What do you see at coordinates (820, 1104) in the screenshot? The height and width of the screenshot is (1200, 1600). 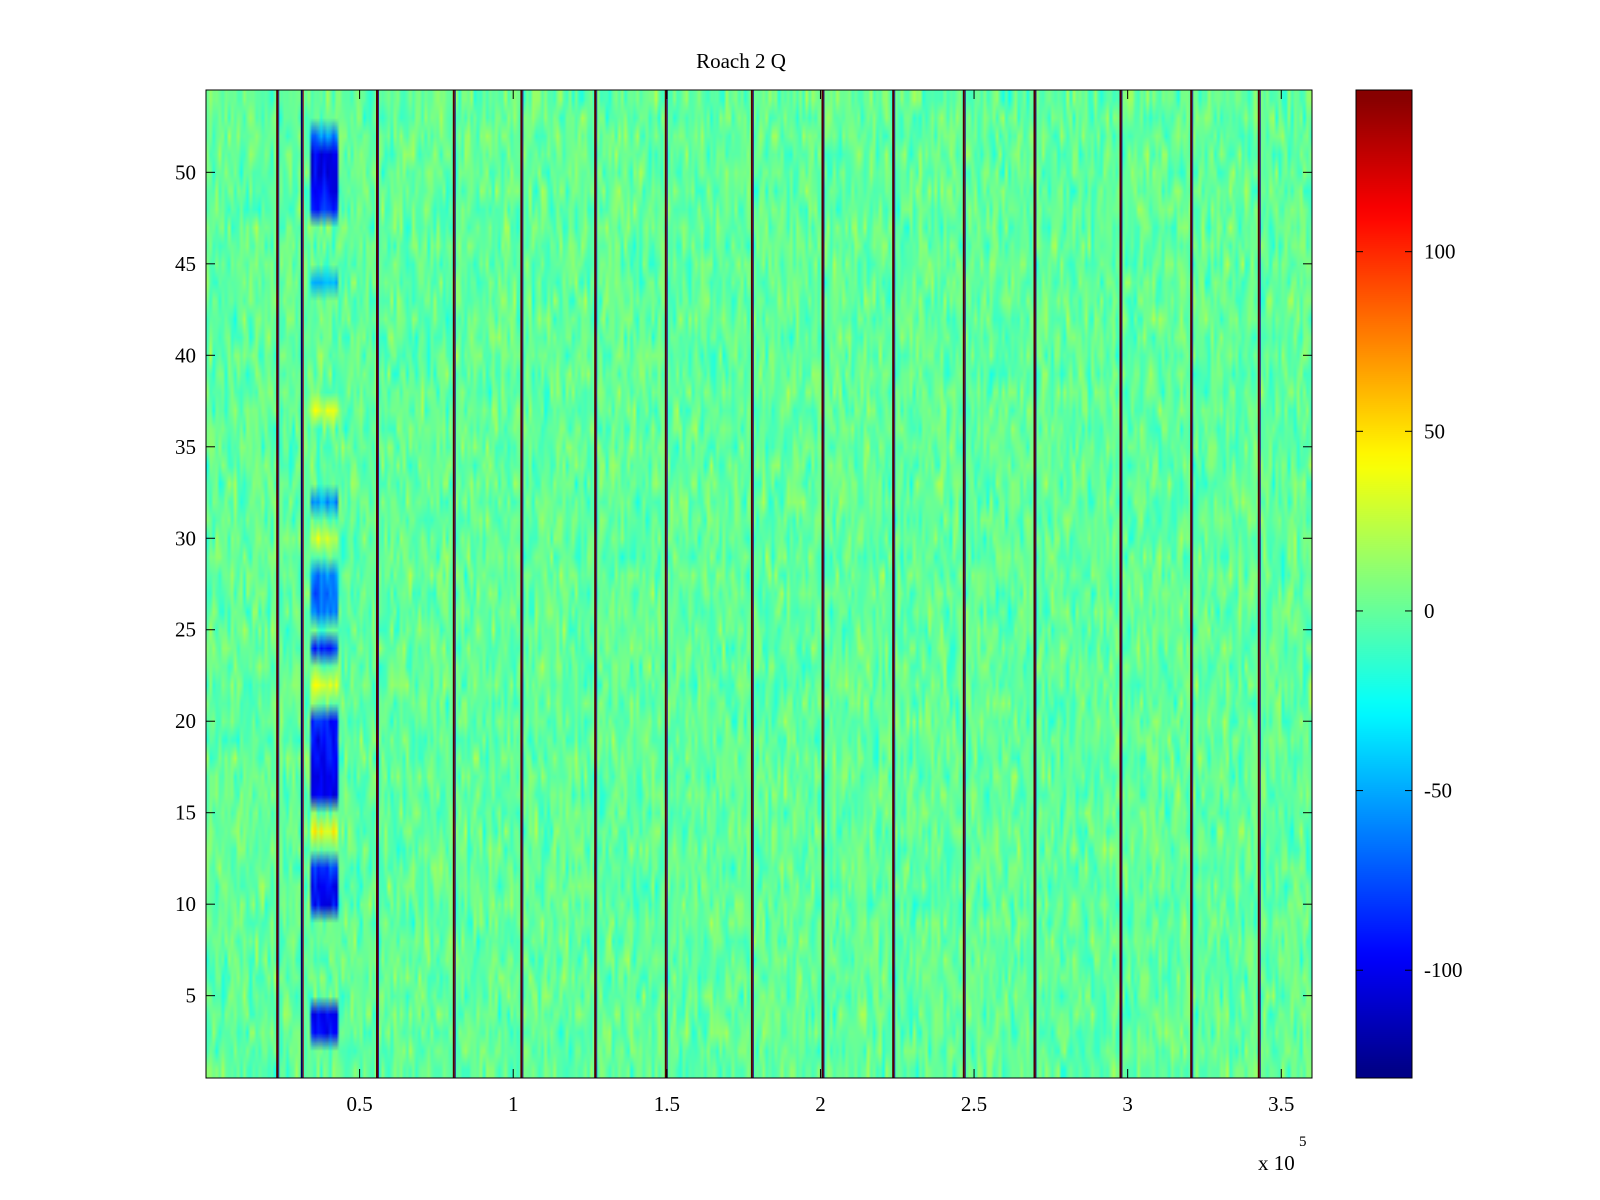 I see `x-tick-label-3: 2` at bounding box center [820, 1104].